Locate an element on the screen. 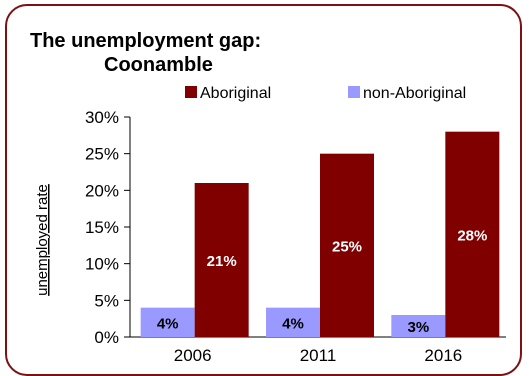 The height and width of the screenshot is (376, 531). bar-non-aboriginal-2016 is located at coordinates (418, 326).